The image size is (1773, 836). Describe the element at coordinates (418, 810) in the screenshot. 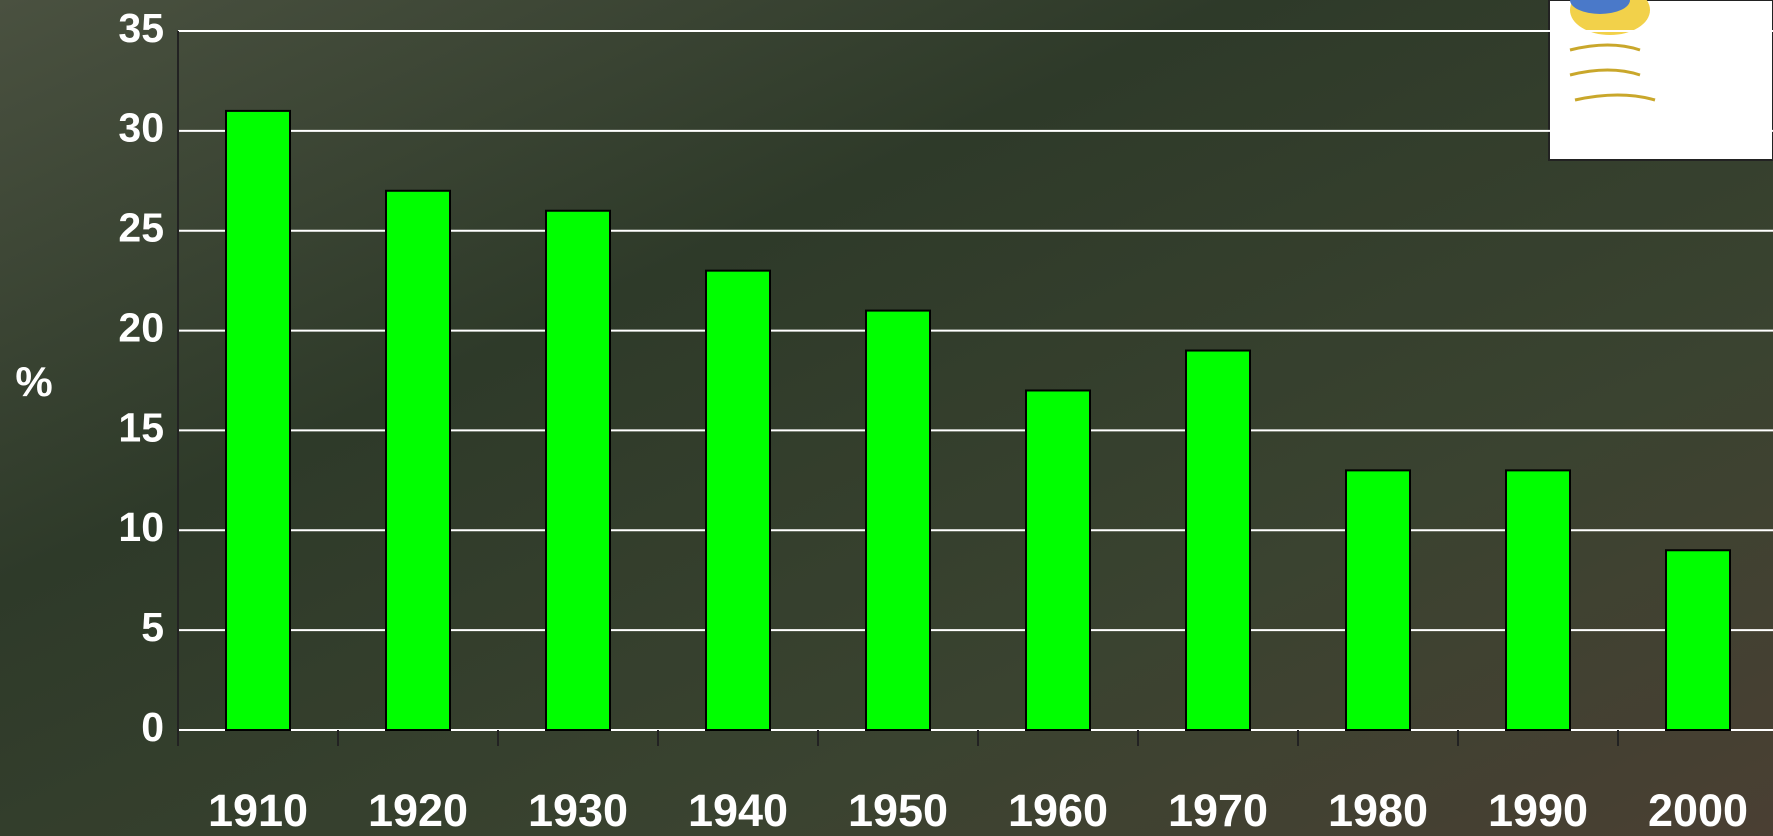

I see `x-tick-label: 1920` at that location.